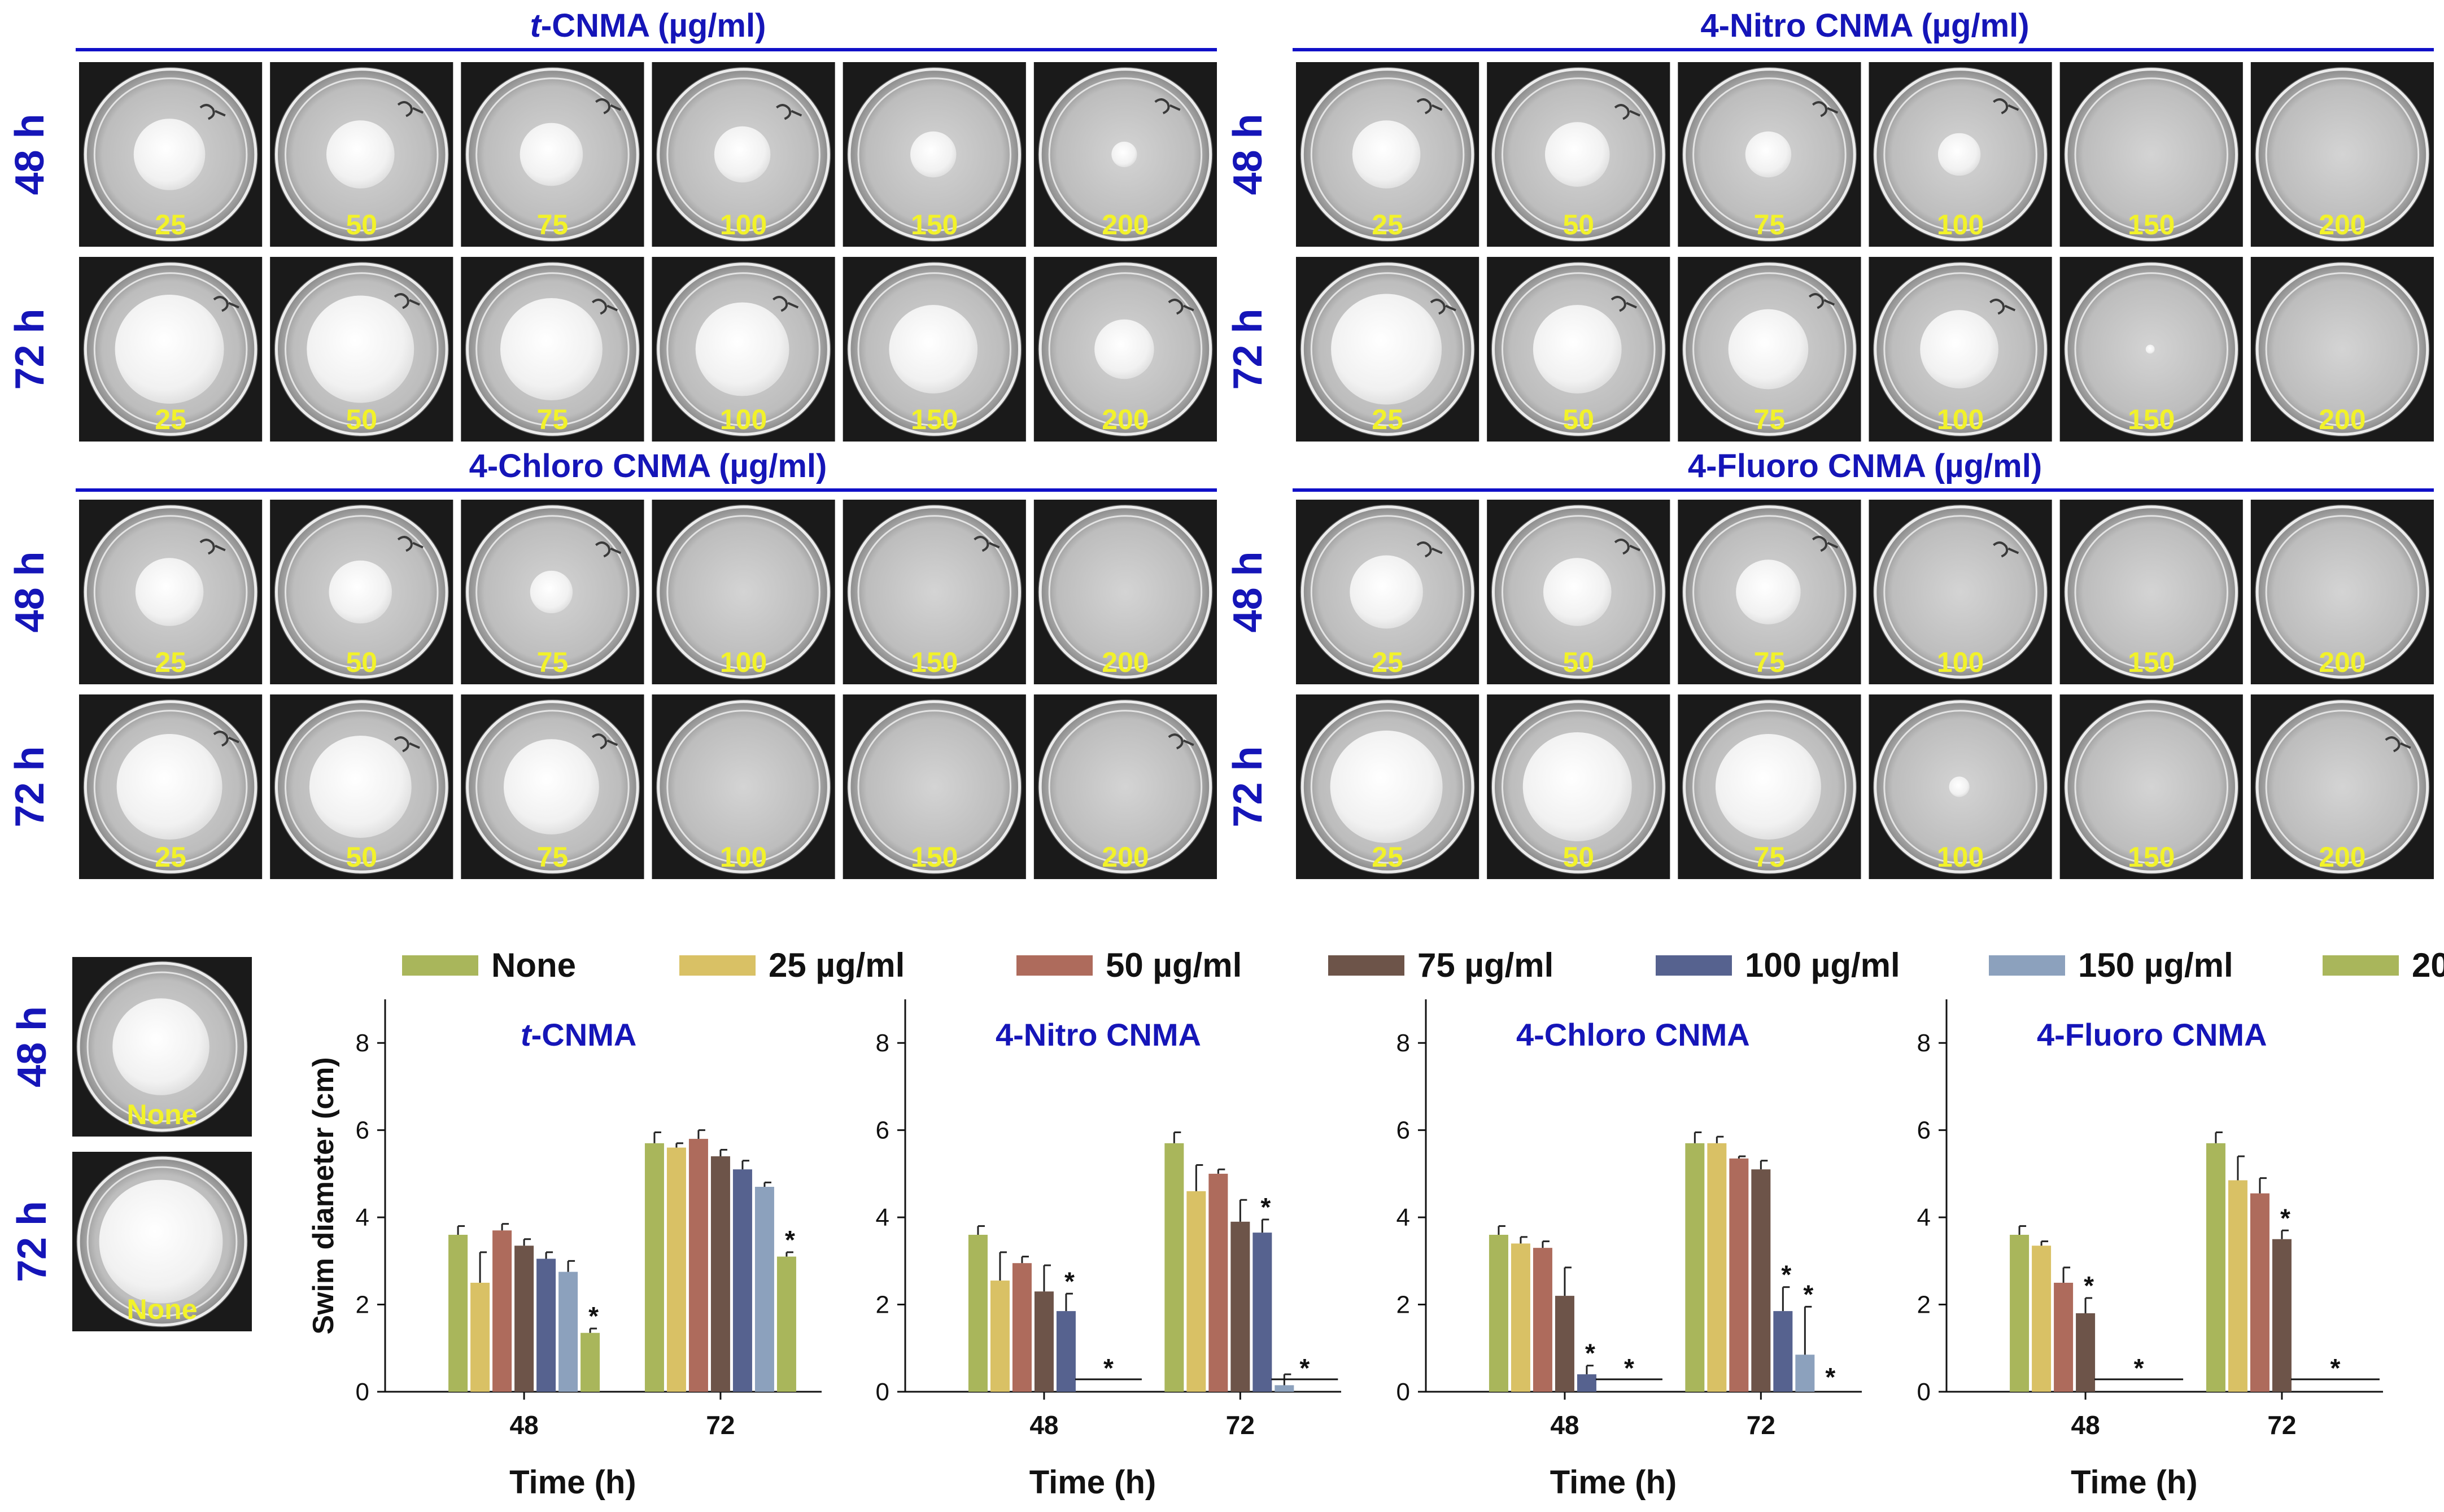 This screenshot has height=1512, width=2444. I want to click on x-tick-label: 72, so click(720, 1425).